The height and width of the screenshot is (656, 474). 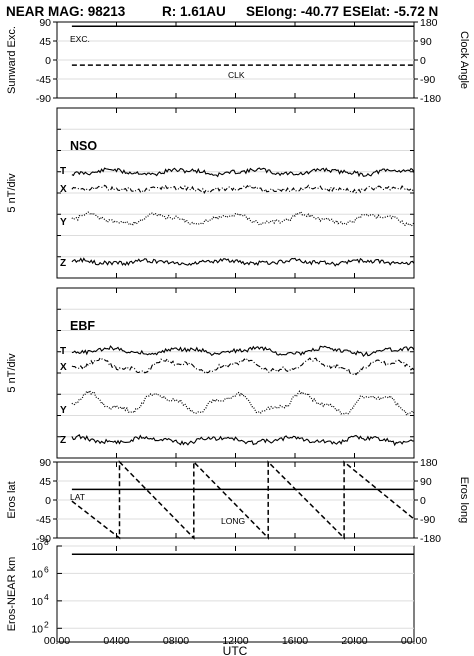 I want to click on y-tick-label-exponent: 4, so click(x=46, y=597).